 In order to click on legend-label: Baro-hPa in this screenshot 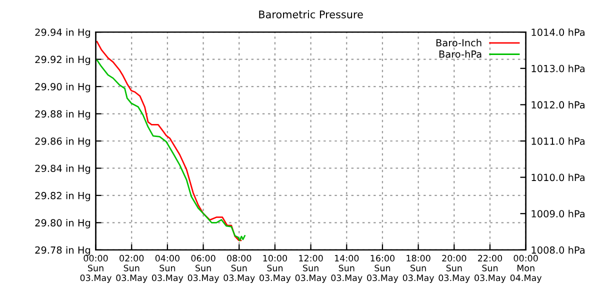, I will do `click(460, 54)`.